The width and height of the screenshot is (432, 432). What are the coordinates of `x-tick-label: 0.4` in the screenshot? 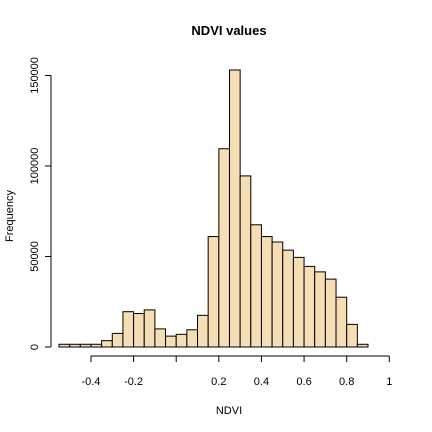 It's located at (261, 382).